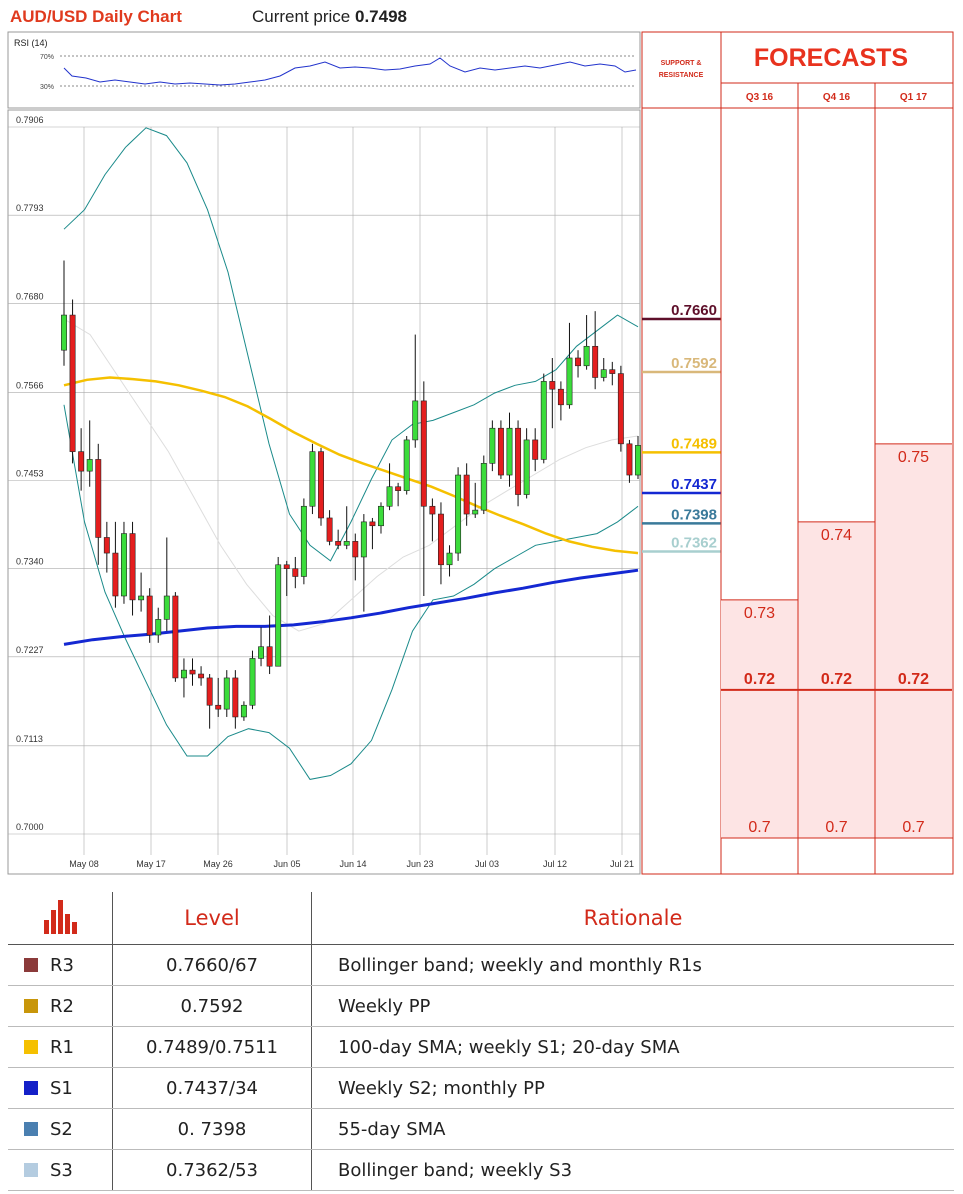  I want to click on forecast-range-fill, so click(913, 640).